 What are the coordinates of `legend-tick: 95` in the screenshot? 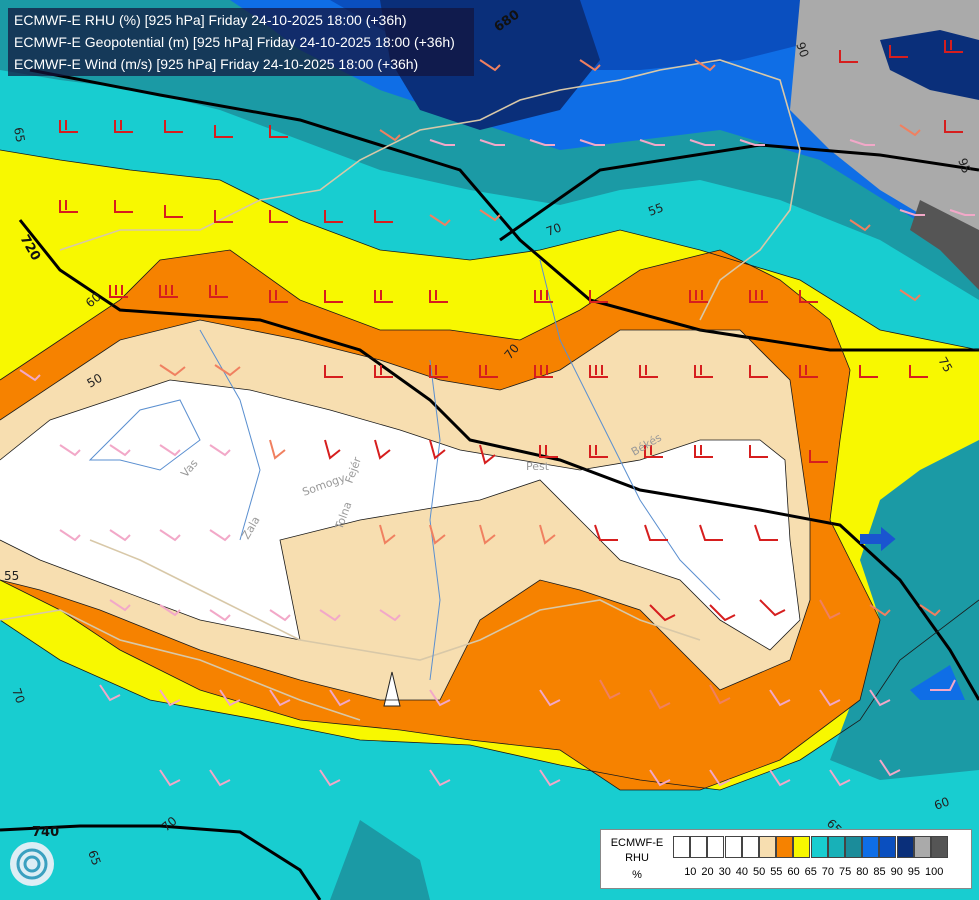 It's located at (914, 872).